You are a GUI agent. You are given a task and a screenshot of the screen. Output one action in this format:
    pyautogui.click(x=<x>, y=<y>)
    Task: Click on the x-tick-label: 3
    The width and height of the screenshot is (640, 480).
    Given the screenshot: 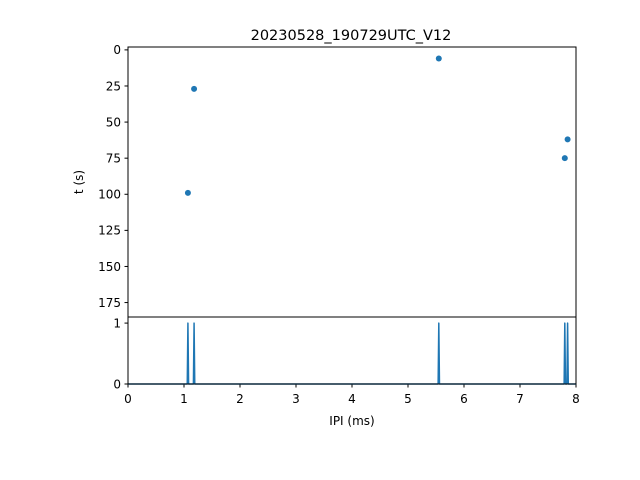 What is the action you would take?
    pyautogui.click(x=296, y=399)
    